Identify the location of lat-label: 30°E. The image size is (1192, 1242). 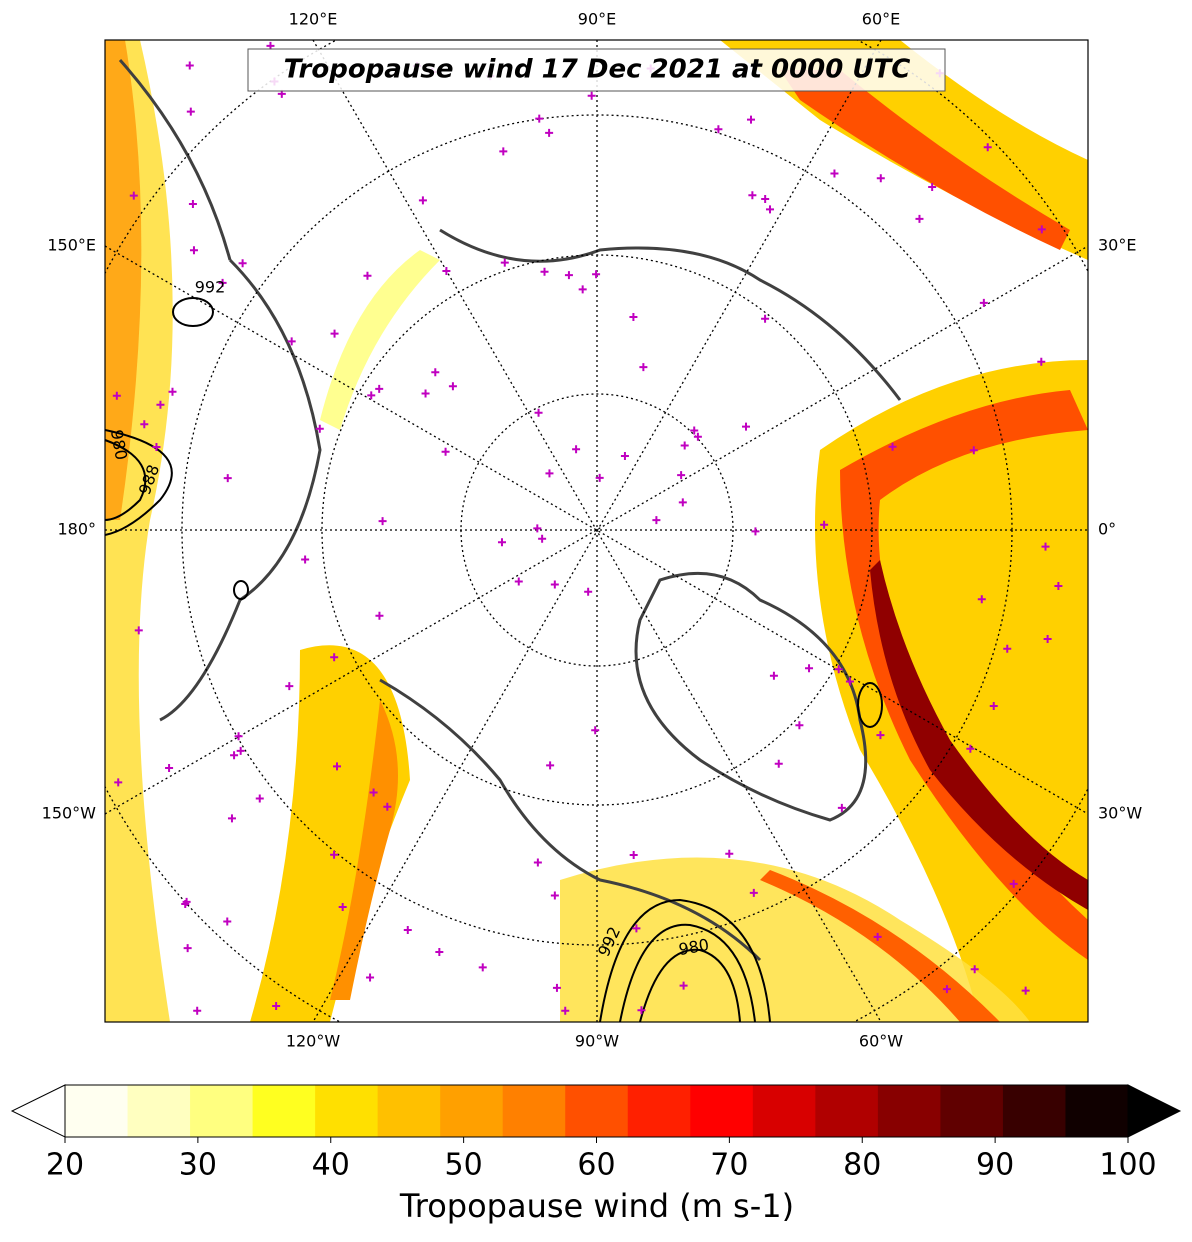
(1117, 245).